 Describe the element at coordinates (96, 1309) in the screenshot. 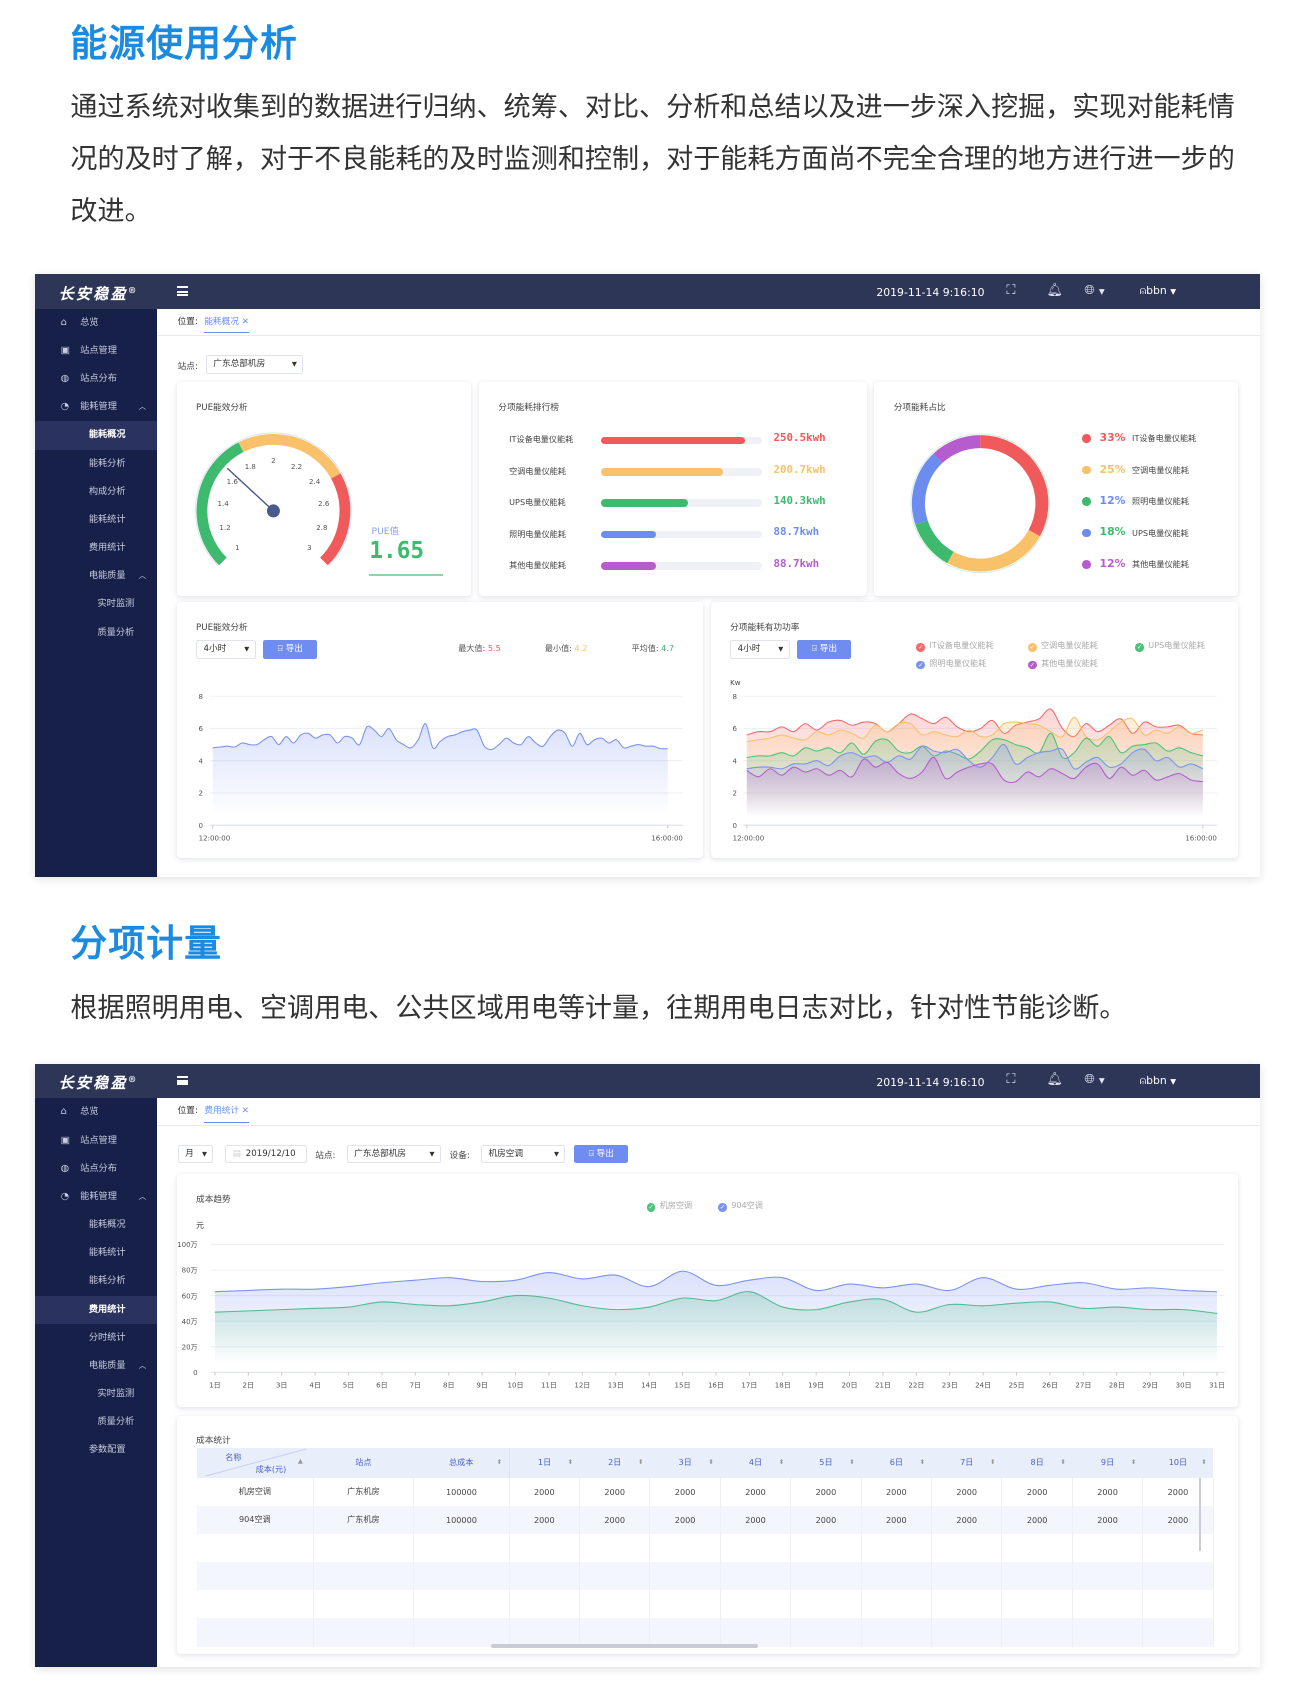

I see `sidebar-item-8: 费用统计` at that location.